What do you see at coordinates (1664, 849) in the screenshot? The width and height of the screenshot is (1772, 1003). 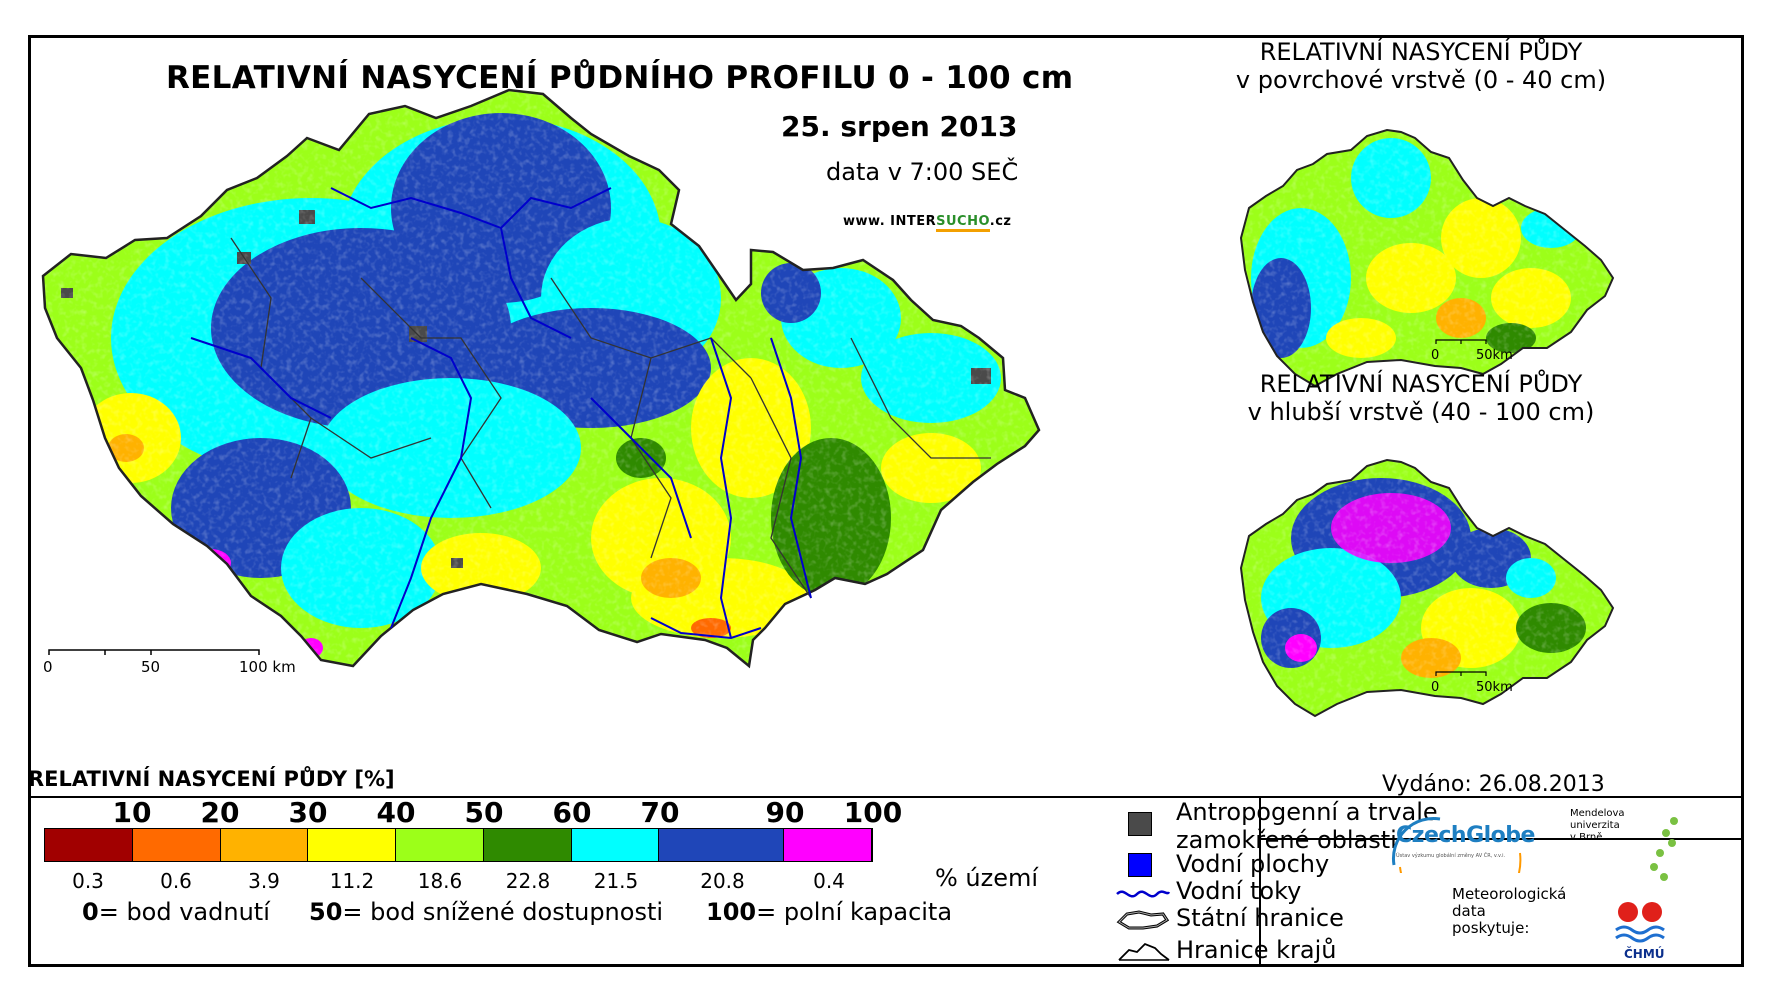 I see `mendel-dots-icon` at bounding box center [1664, 849].